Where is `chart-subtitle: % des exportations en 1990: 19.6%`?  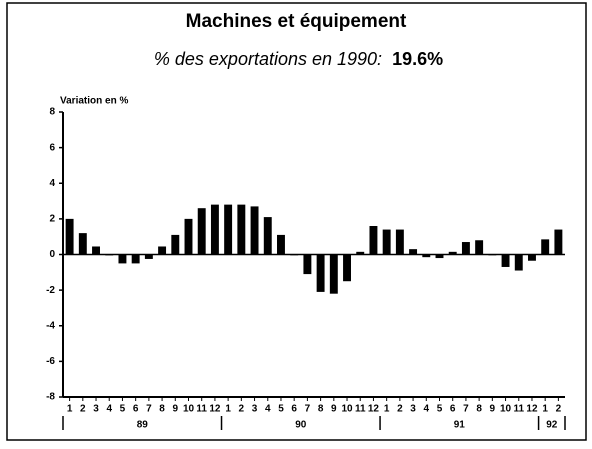 chart-subtitle: % des exportations en 1990: 19.6% is located at coordinates (298, 59).